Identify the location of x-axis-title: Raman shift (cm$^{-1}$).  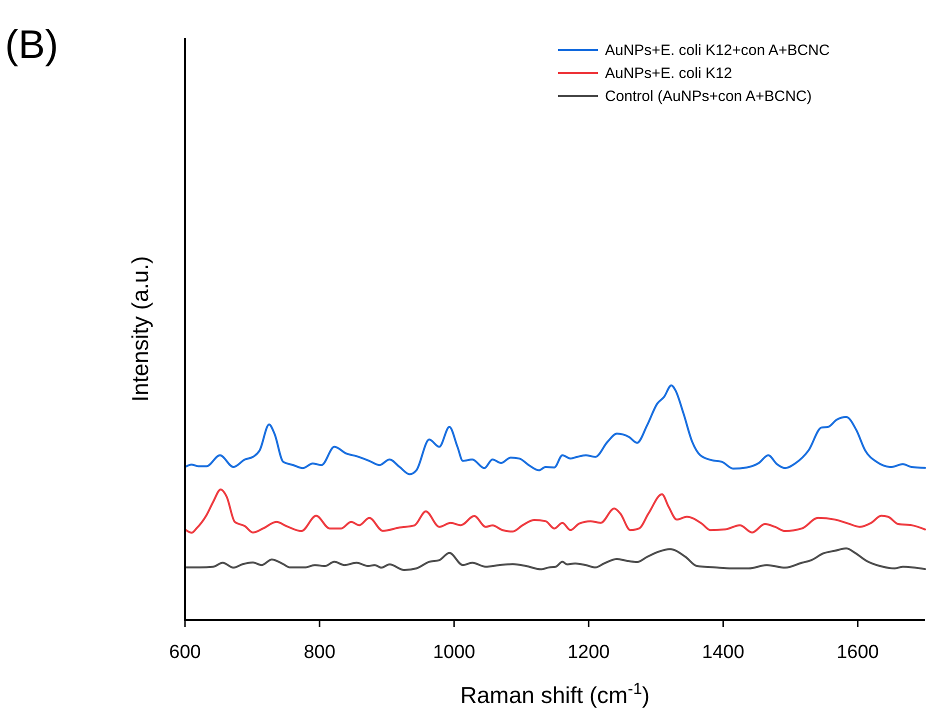
(555, 694).